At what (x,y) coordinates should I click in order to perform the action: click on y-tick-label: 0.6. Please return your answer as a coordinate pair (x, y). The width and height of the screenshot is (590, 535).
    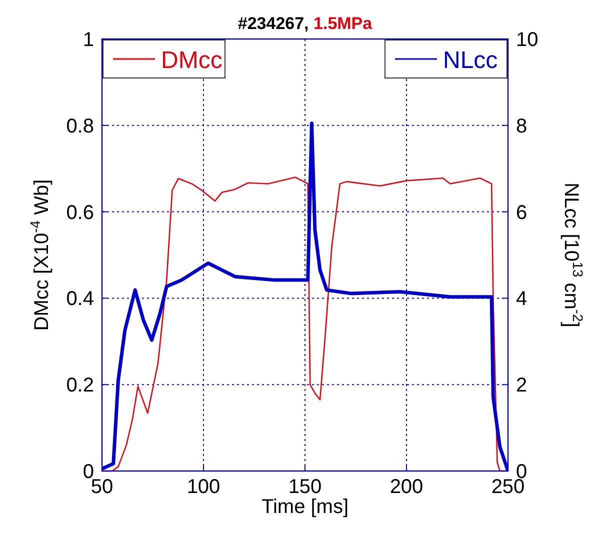
    Looking at the image, I should click on (80, 213).